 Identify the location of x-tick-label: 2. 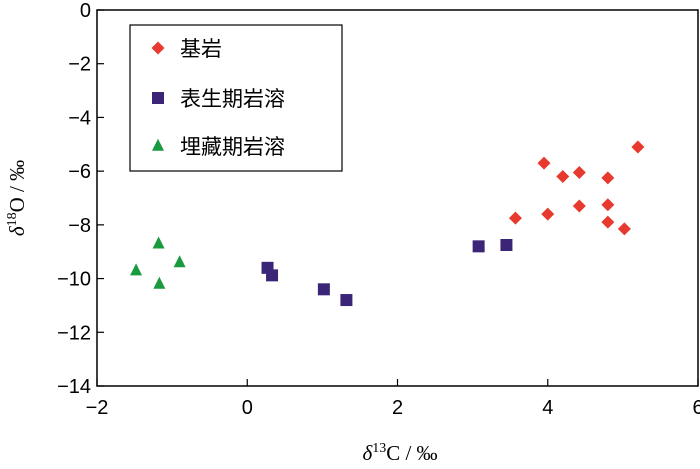
(397, 408).